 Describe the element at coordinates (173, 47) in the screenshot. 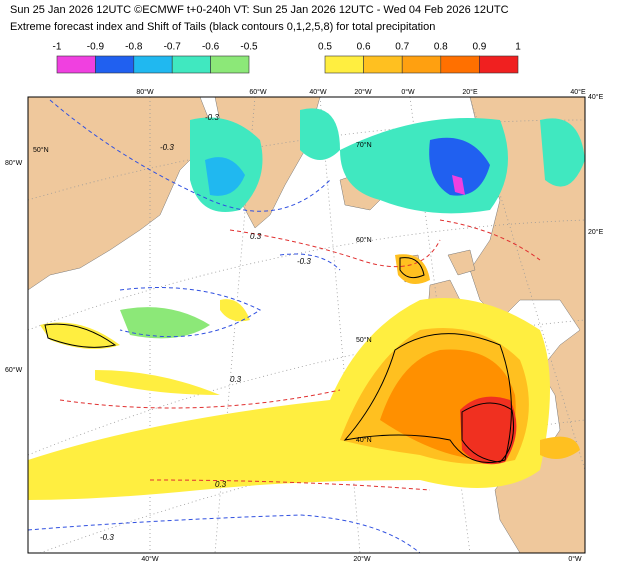

I see `colorbar-label: -0.7` at that location.